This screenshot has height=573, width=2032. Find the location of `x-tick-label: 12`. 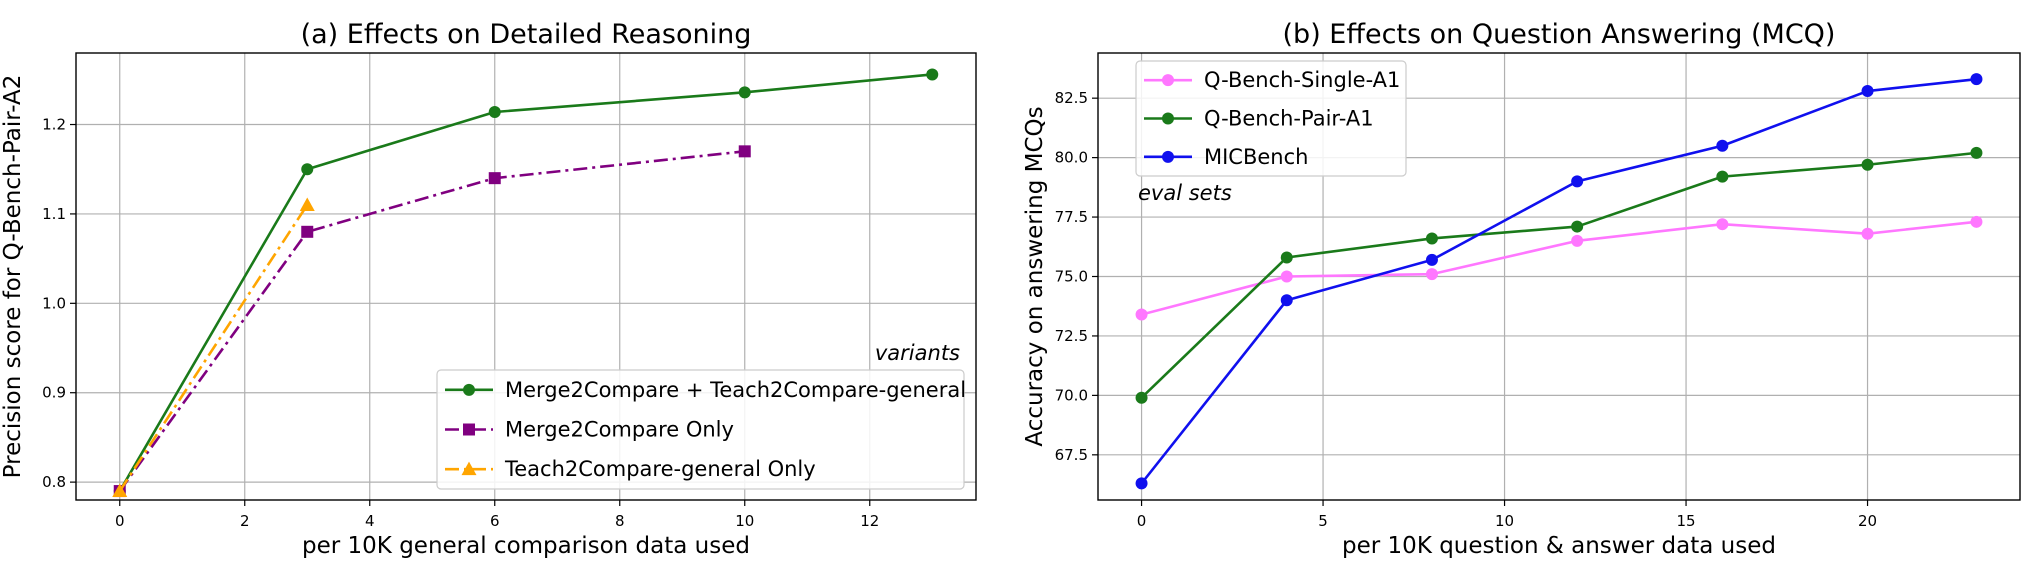

x-tick-label: 12 is located at coordinates (869, 521).